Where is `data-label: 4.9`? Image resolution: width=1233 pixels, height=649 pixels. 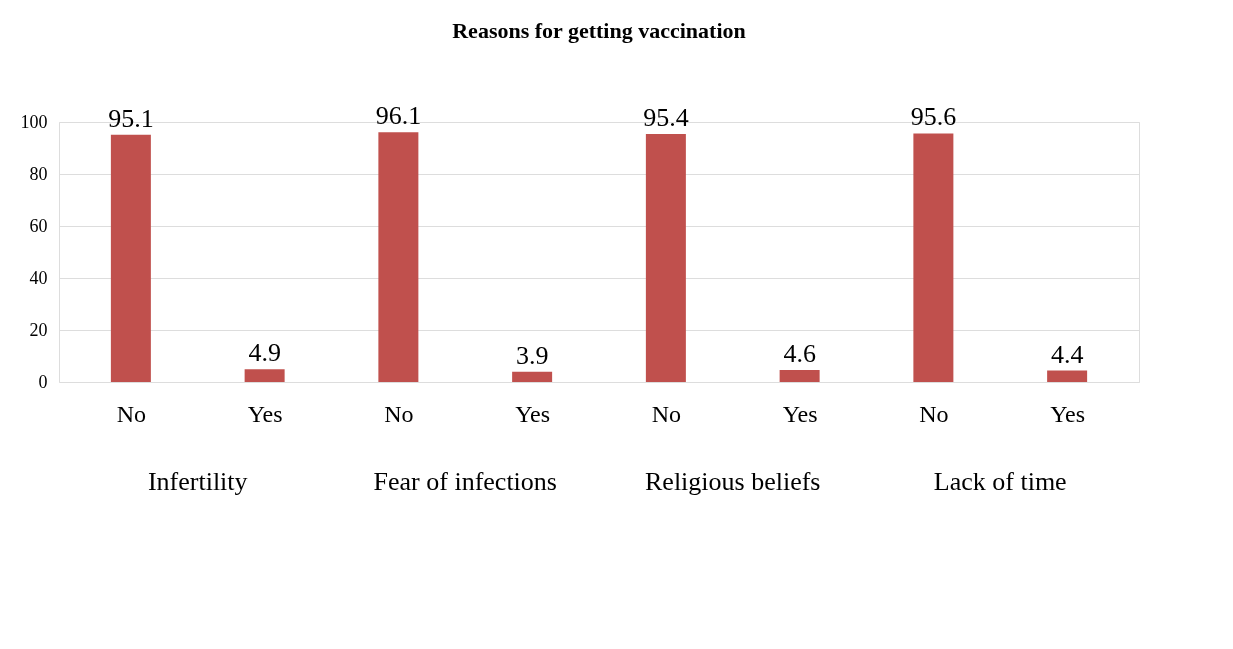 data-label: 4.9 is located at coordinates (264, 353).